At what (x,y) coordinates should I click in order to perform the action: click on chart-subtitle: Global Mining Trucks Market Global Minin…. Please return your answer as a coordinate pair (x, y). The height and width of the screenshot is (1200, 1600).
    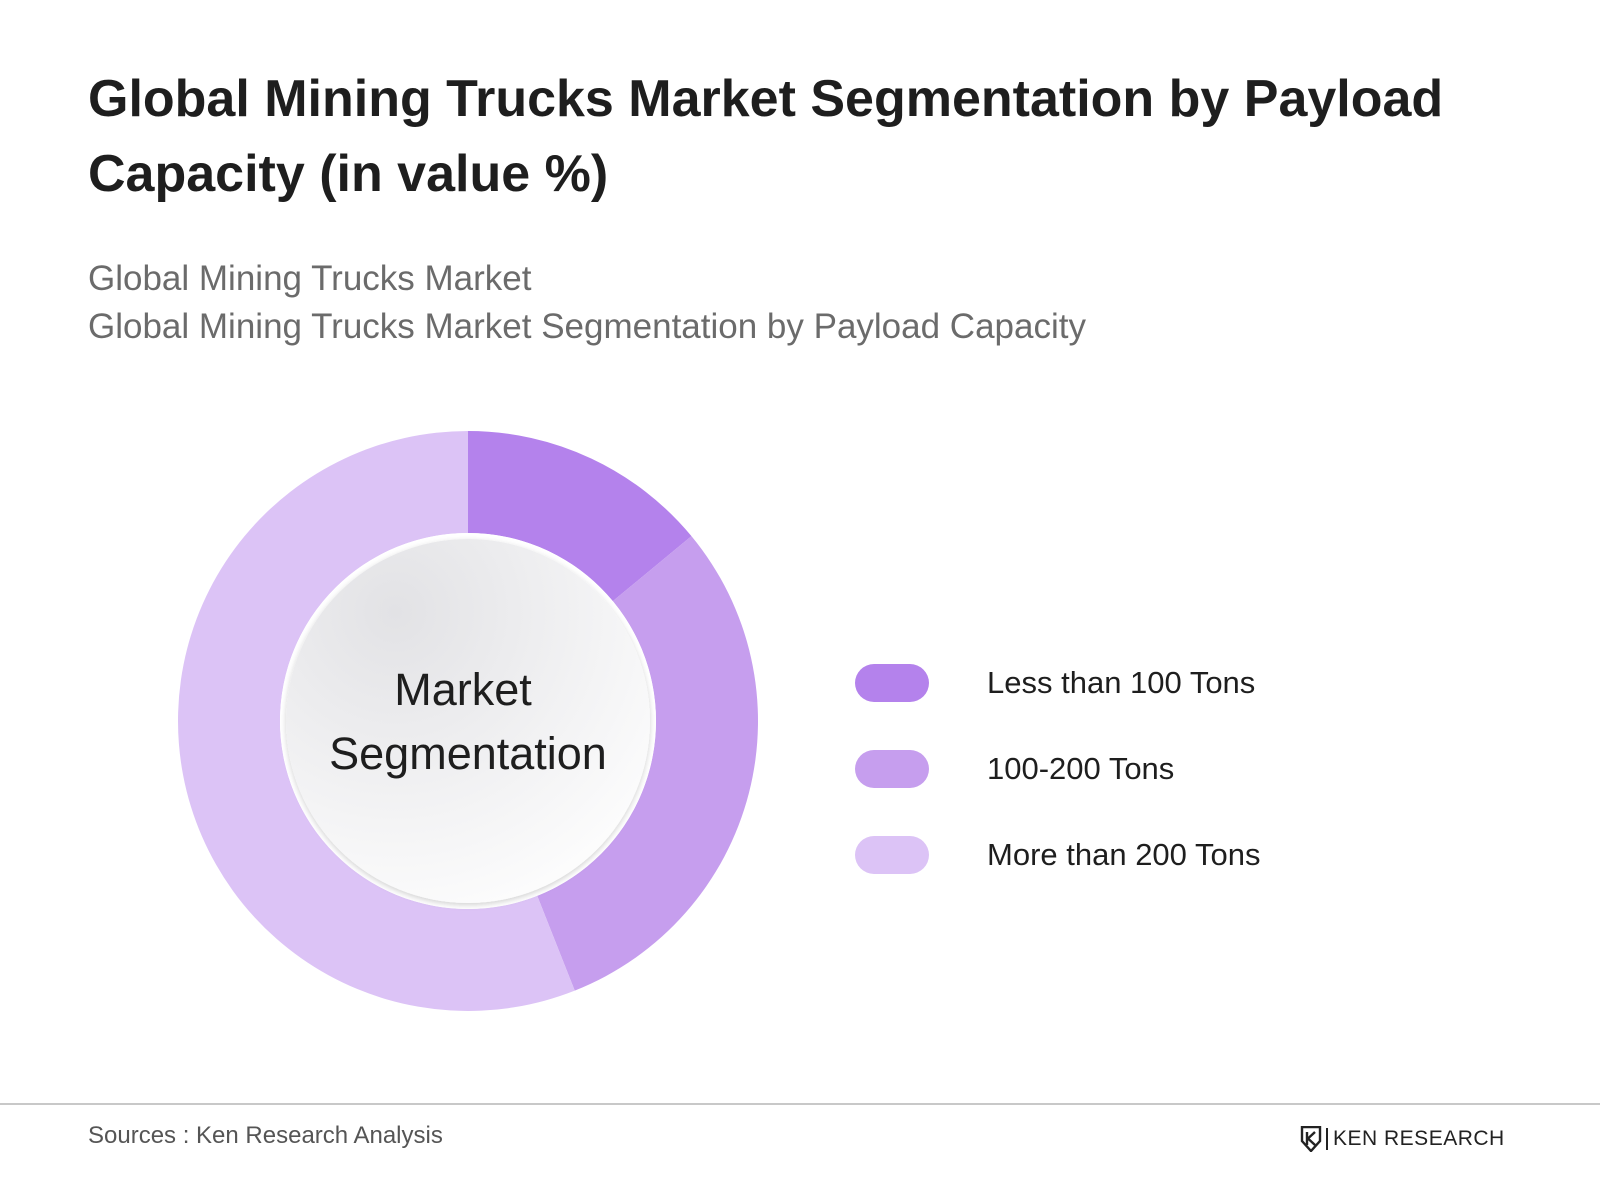
    Looking at the image, I should click on (587, 303).